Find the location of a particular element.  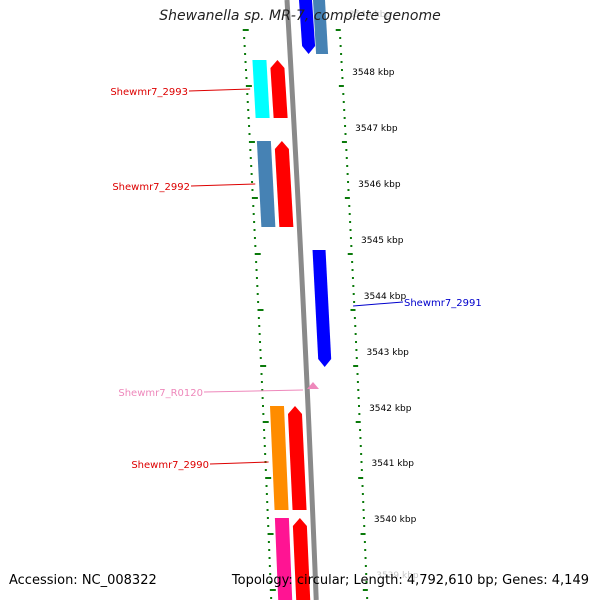

gene-label: Shewmr7_R0120 is located at coordinates (160, 393).